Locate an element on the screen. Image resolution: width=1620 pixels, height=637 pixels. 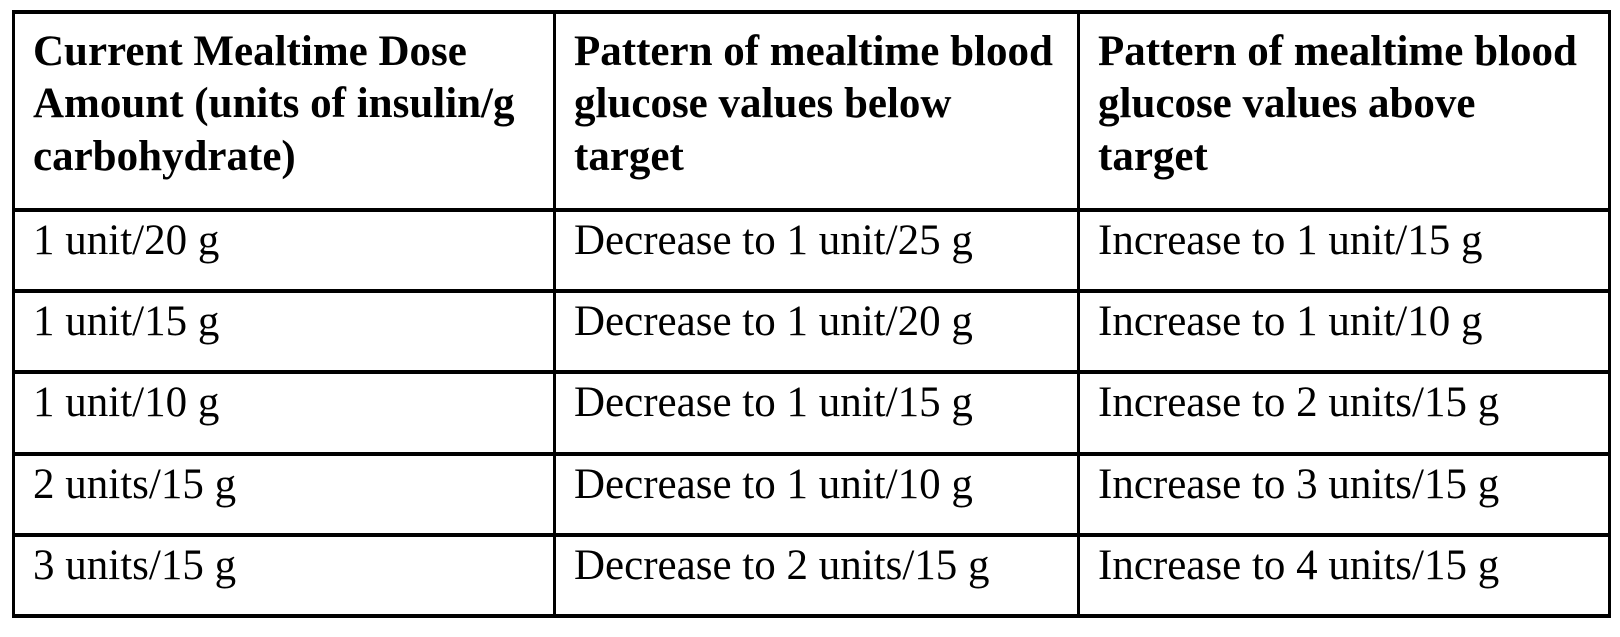
cell-decrease-action: Decrease to 2 units/15 g is located at coordinates (816, 575).